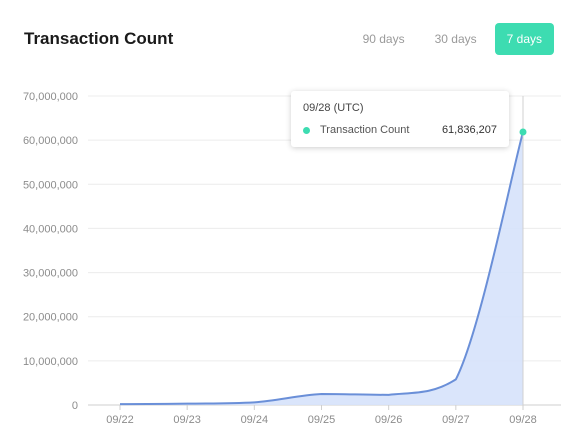 Image resolution: width=575 pixels, height=442 pixels. Describe the element at coordinates (469, 130) in the screenshot. I see `tooltip-value: 61,836,207` at that location.